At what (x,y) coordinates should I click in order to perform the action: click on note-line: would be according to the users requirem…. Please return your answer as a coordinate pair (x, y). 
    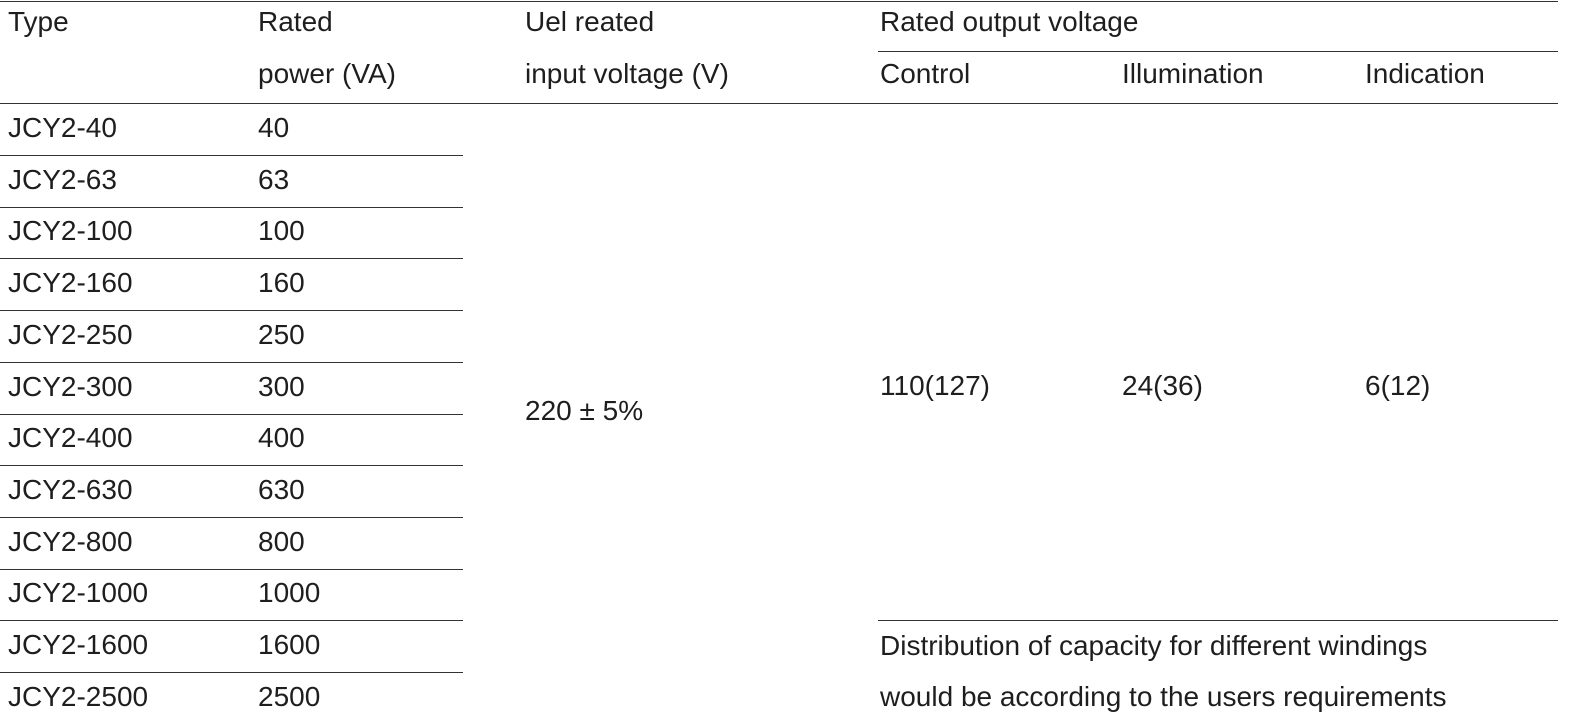
    Looking at the image, I should click on (1163, 696).